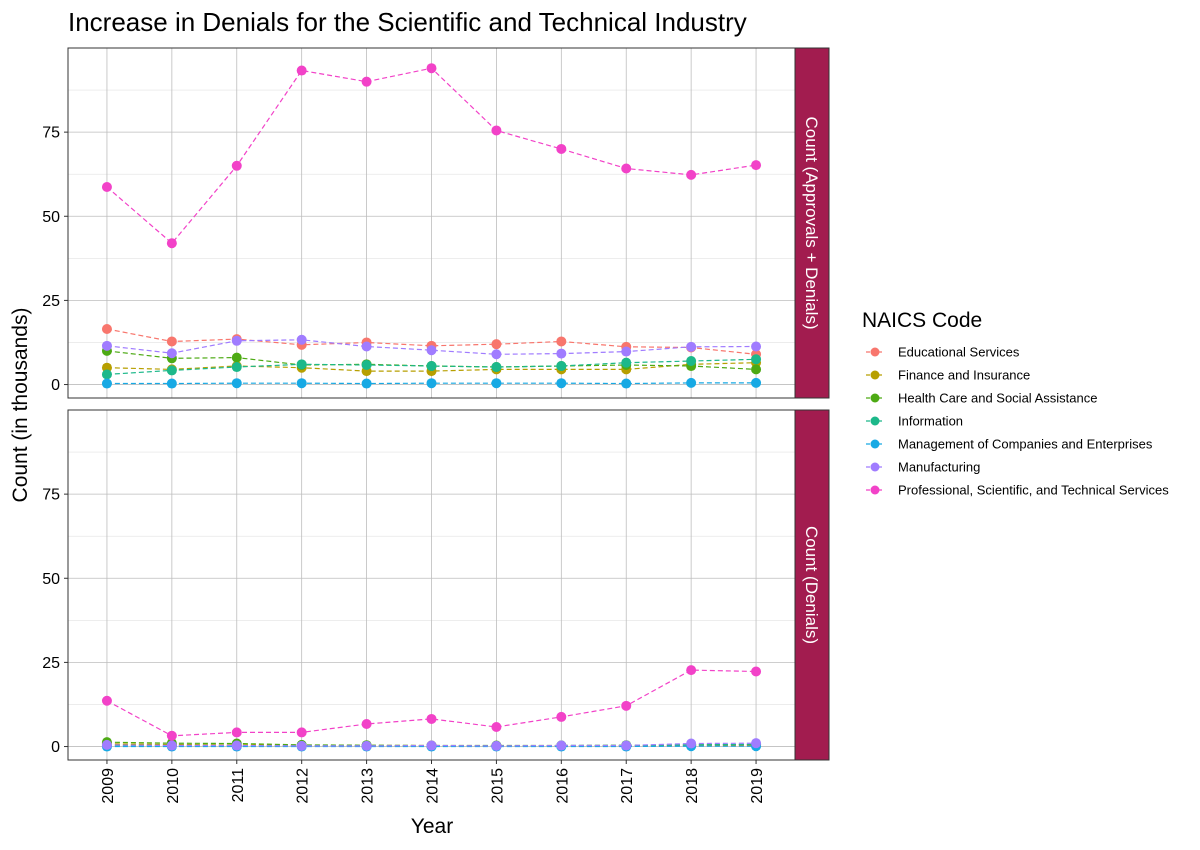 This screenshot has height=850, width=1200. Describe the element at coordinates (997, 398) in the screenshot. I see `legend-label: Health Care and Social Assistance` at that location.